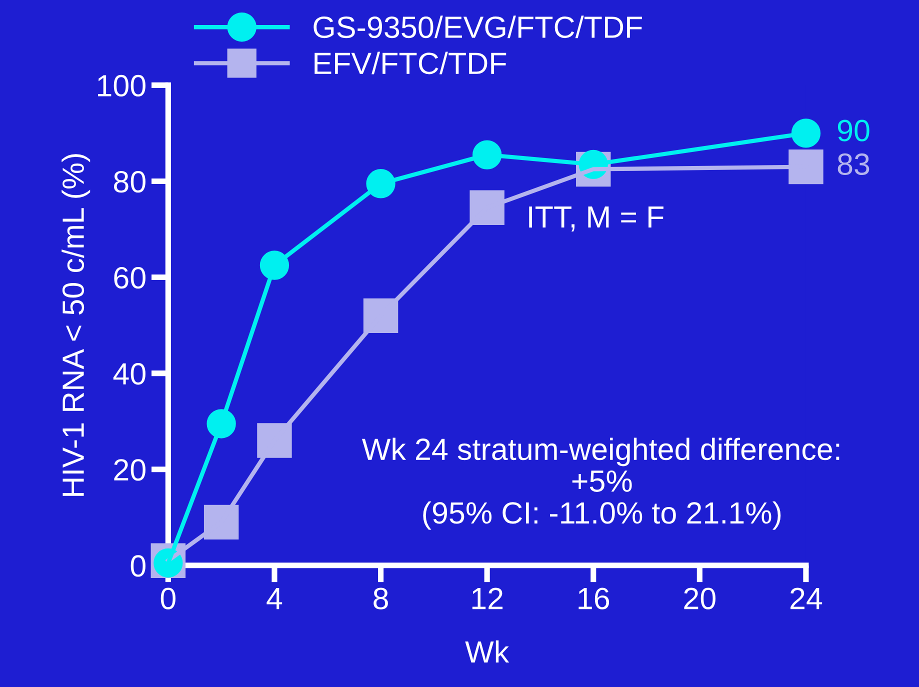 The image size is (919, 687). What do you see at coordinates (806, 599) in the screenshot?
I see `x-tick-label: 24` at bounding box center [806, 599].